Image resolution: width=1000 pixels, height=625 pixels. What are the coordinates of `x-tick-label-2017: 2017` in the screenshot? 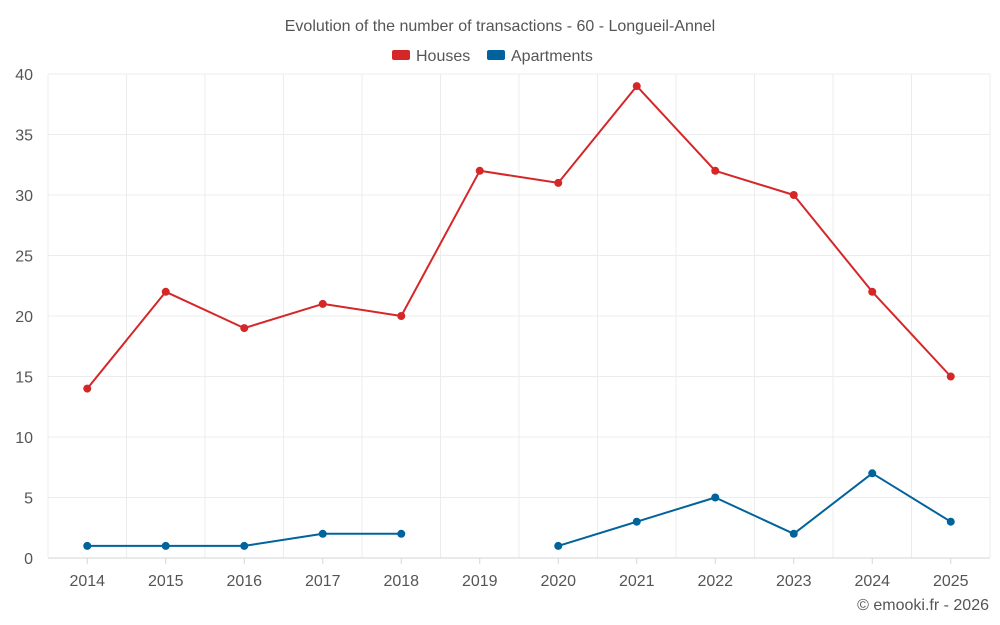 It's located at (323, 581).